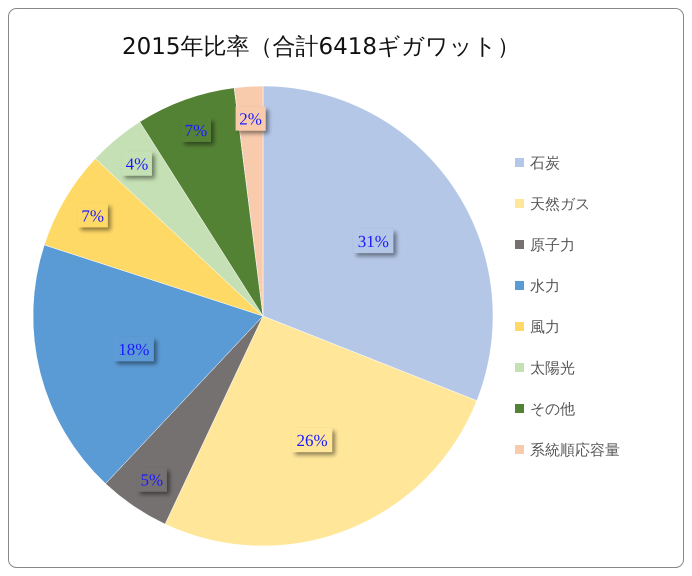 This screenshot has width=692, height=576. What do you see at coordinates (560, 204) in the screenshot?
I see `legend-label: 天然ガス` at bounding box center [560, 204].